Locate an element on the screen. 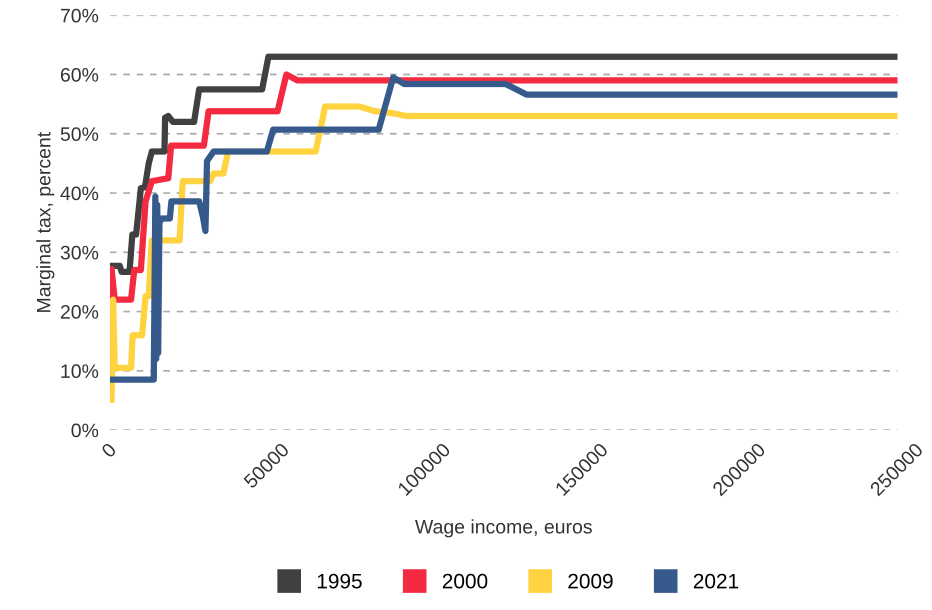 The width and height of the screenshot is (932, 610). y-tick-label: 30% is located at coordinates (79, 253).